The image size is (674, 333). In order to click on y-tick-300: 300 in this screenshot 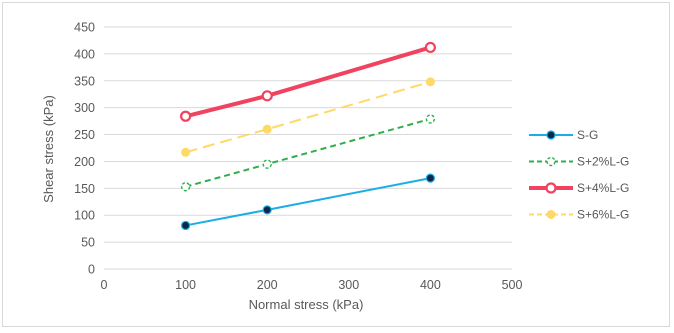, I will do `click(84, 108)`.